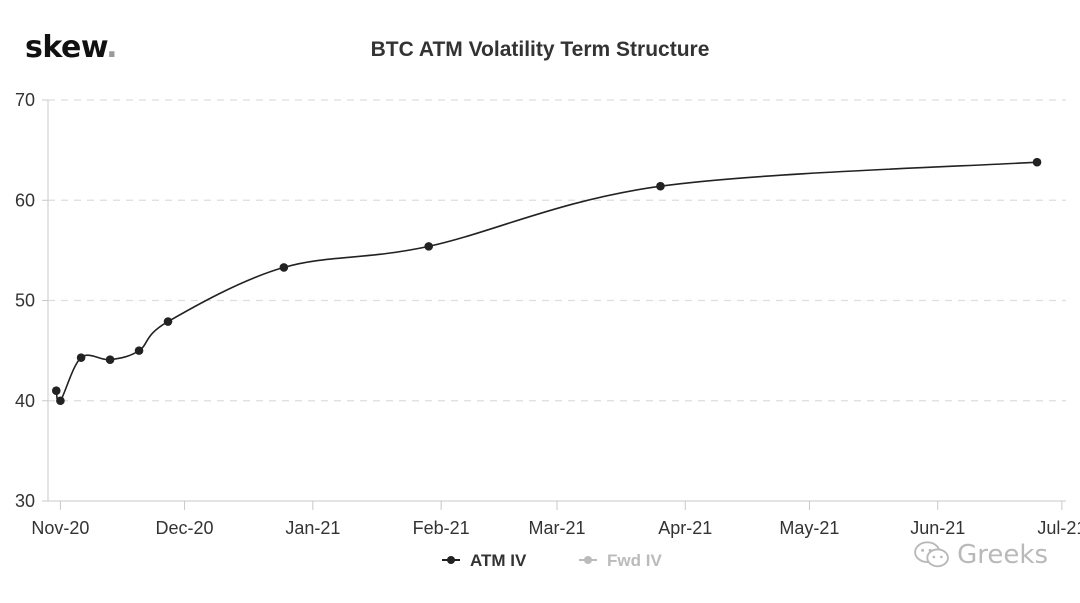 Image resolution: width=1080 pixels, height=603 pixels. Describe the element at coordinates (66, 47) in the screenshot. I see `logo-text: skew` at that location.